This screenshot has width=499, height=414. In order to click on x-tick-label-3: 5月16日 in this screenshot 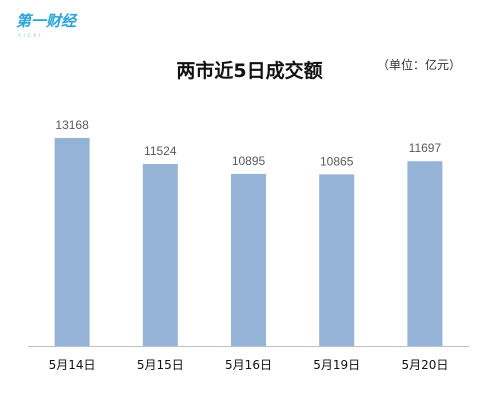, I will do `click(248, 365)`.